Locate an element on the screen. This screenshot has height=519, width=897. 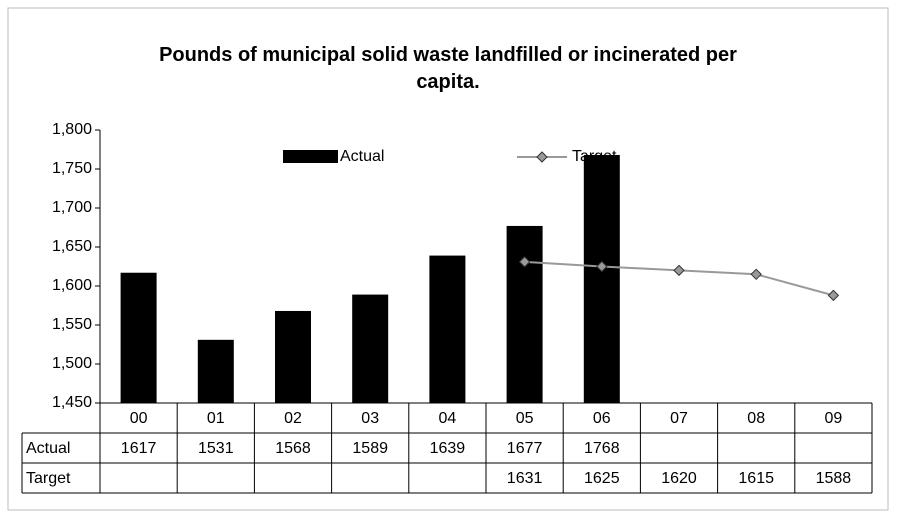
table-value: 1617 is located at coordinates (139, 448).